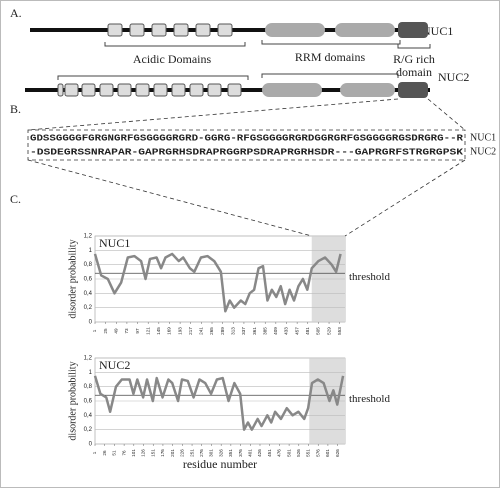 This screenshot has width=500, height=488. I want to click on rg-domain, so click(413, 90).